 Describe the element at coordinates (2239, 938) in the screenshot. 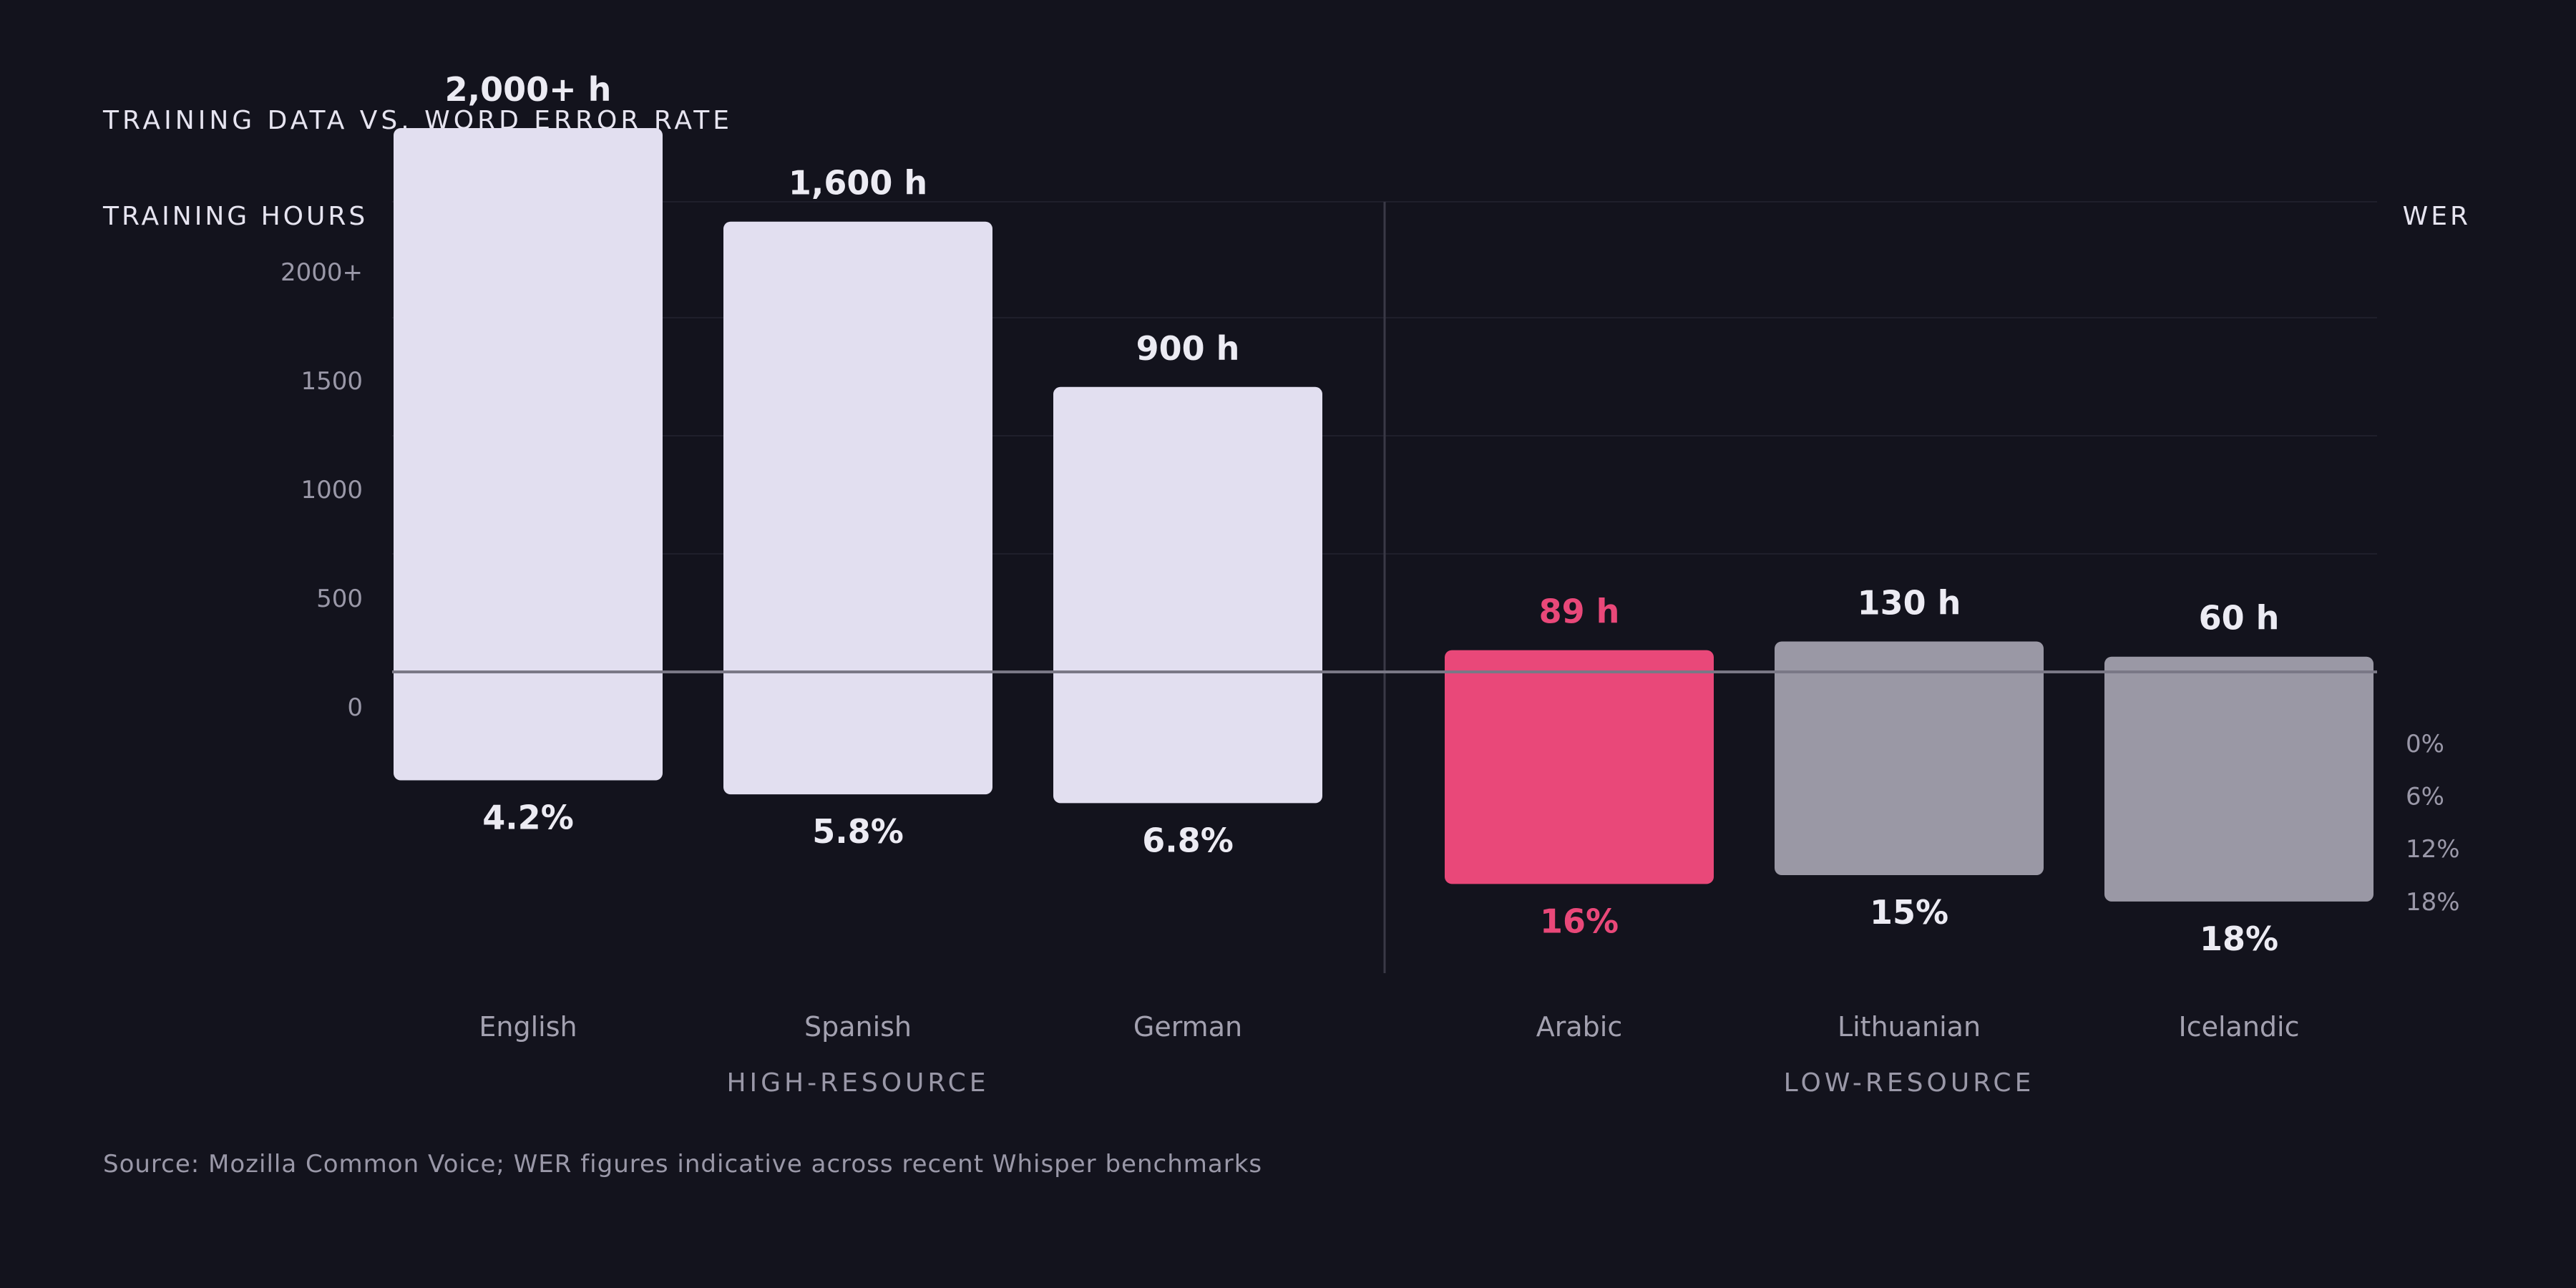

I see `wer-label: 18%` at that location.